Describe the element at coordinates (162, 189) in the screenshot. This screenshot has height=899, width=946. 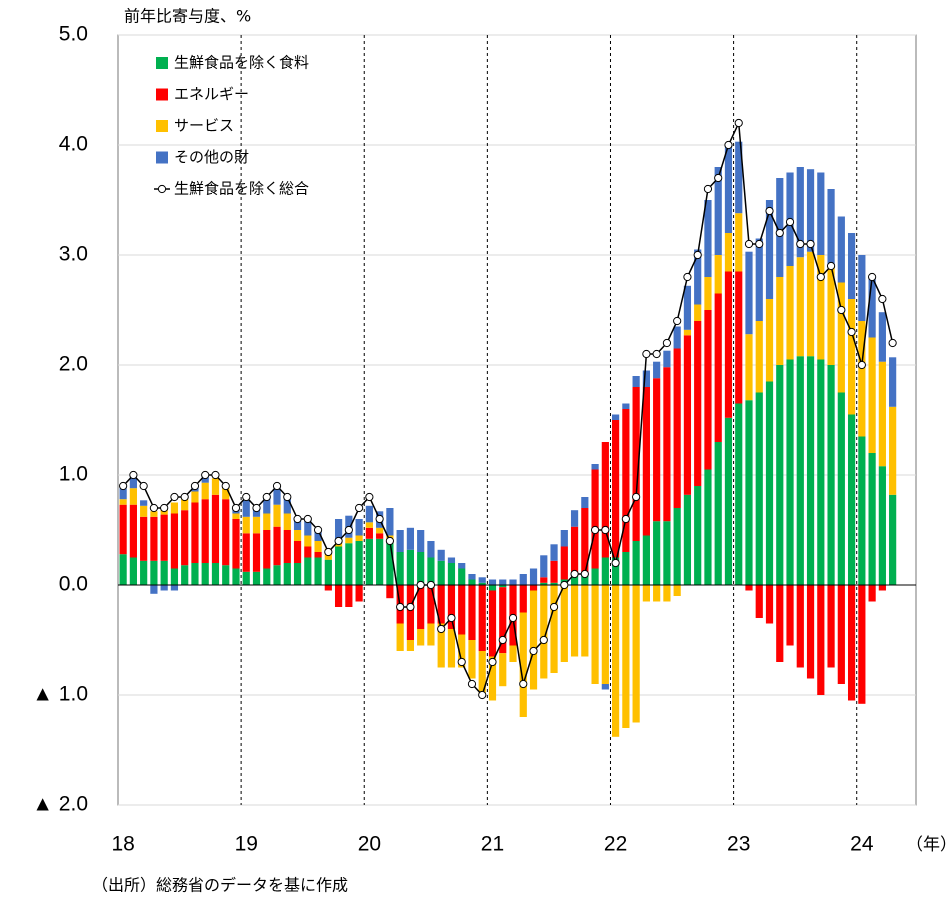
I see `legend-marker` at that location.